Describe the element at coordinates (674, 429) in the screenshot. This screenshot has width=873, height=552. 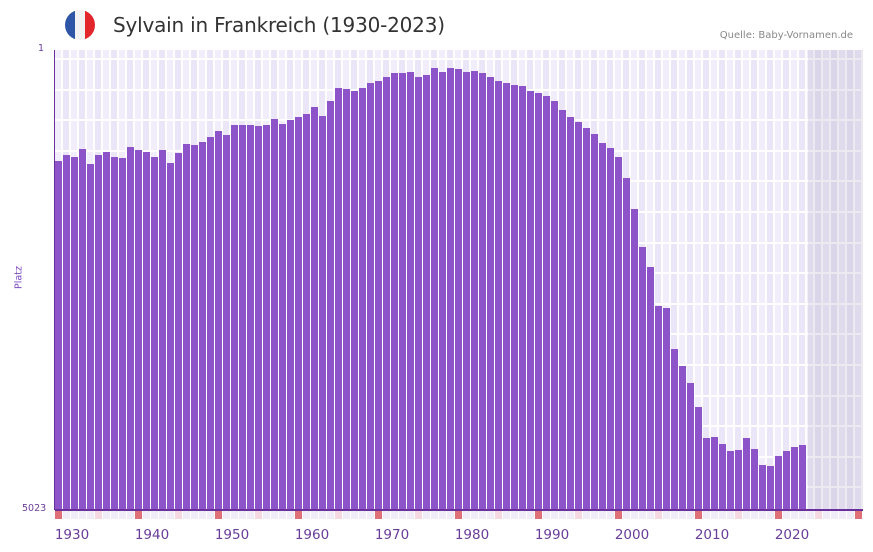
I see `bar-2007` at that location.